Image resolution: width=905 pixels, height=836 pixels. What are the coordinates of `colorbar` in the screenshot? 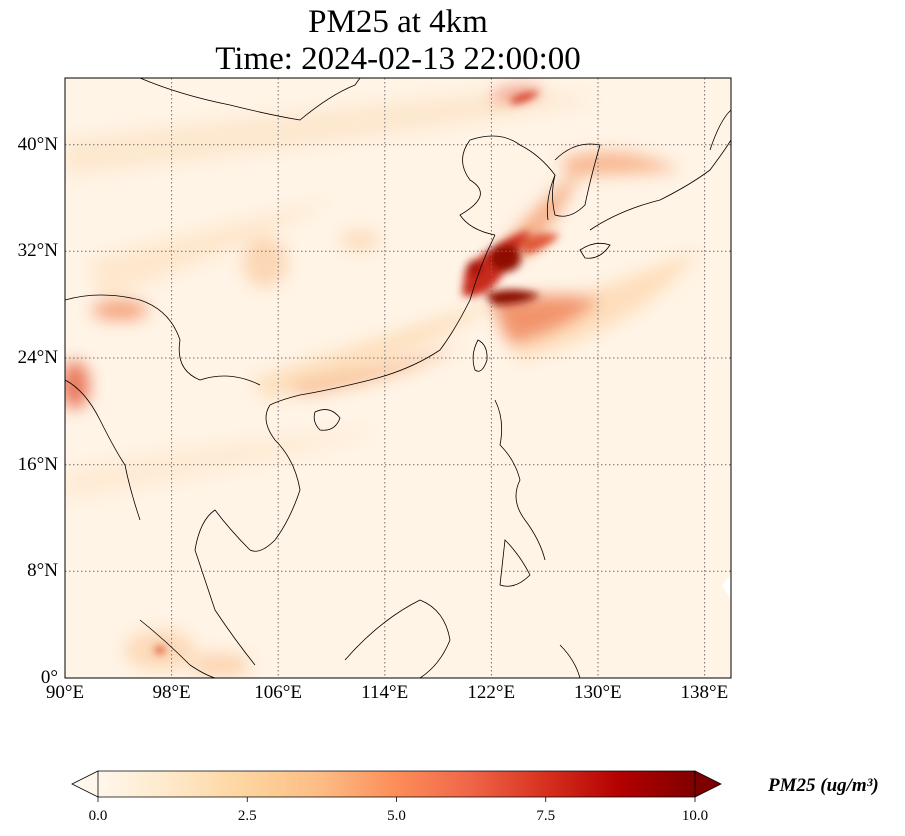 It's located at (396, 786).